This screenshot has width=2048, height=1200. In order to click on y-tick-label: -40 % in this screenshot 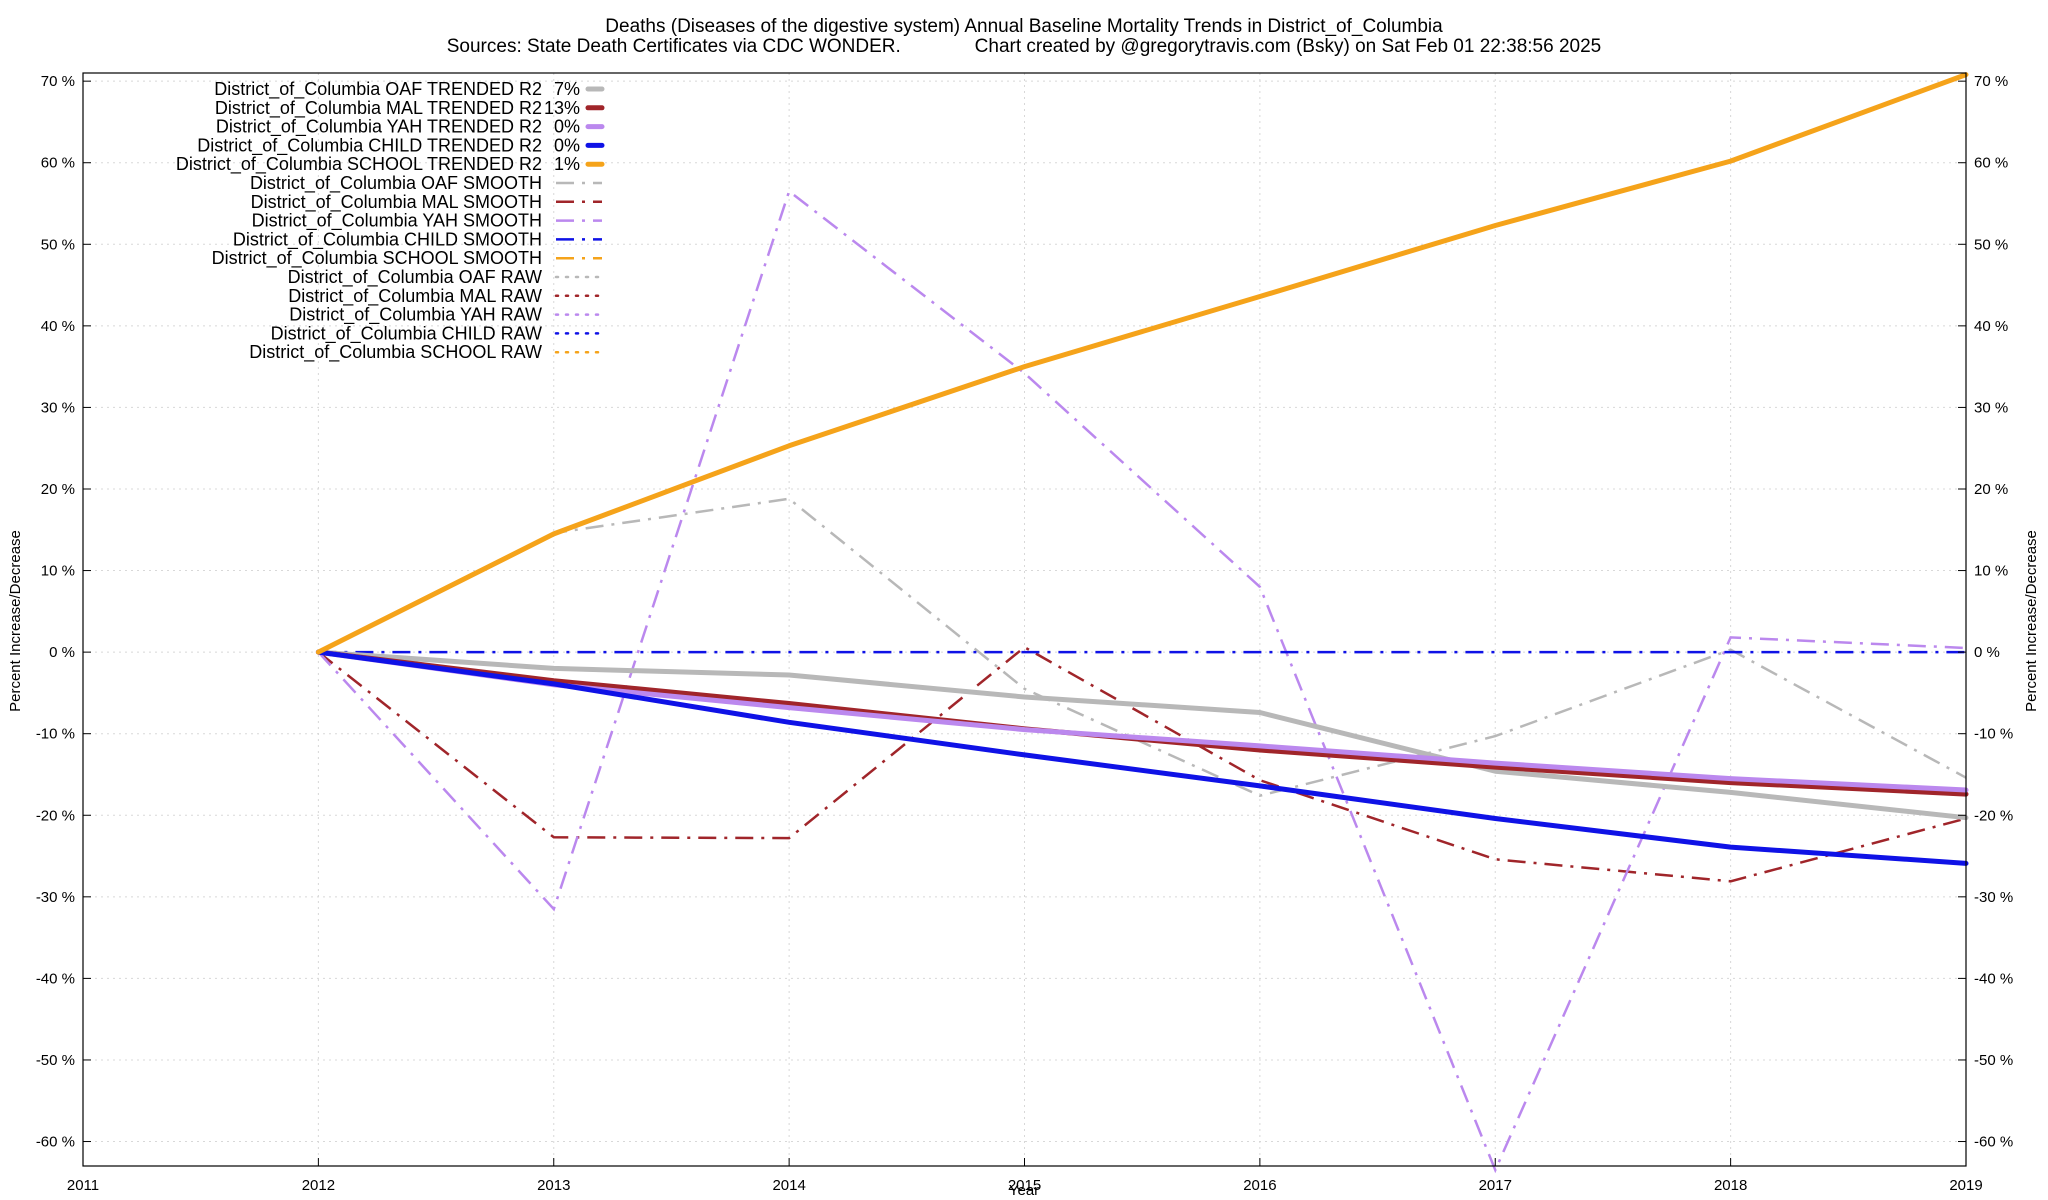, I will do `click(55, 978)`.